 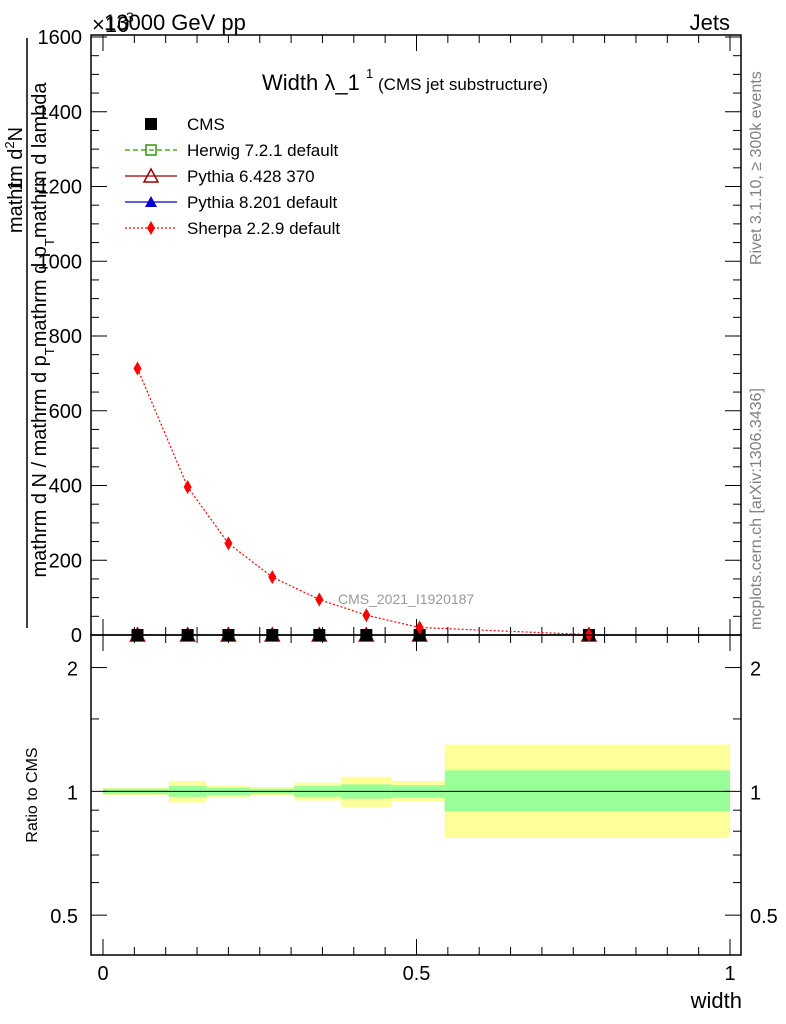 I want to click on y-tick-label: 1000, so click(x=60, y=262).